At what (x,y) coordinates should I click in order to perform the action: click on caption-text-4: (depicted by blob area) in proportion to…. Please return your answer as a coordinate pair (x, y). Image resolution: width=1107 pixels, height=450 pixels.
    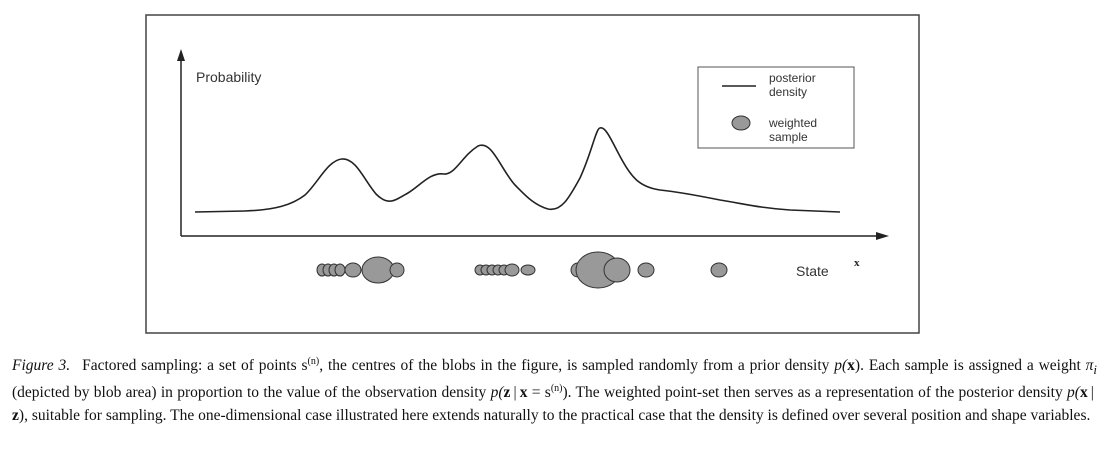
    Looking at the image, I should click on (251, 393).